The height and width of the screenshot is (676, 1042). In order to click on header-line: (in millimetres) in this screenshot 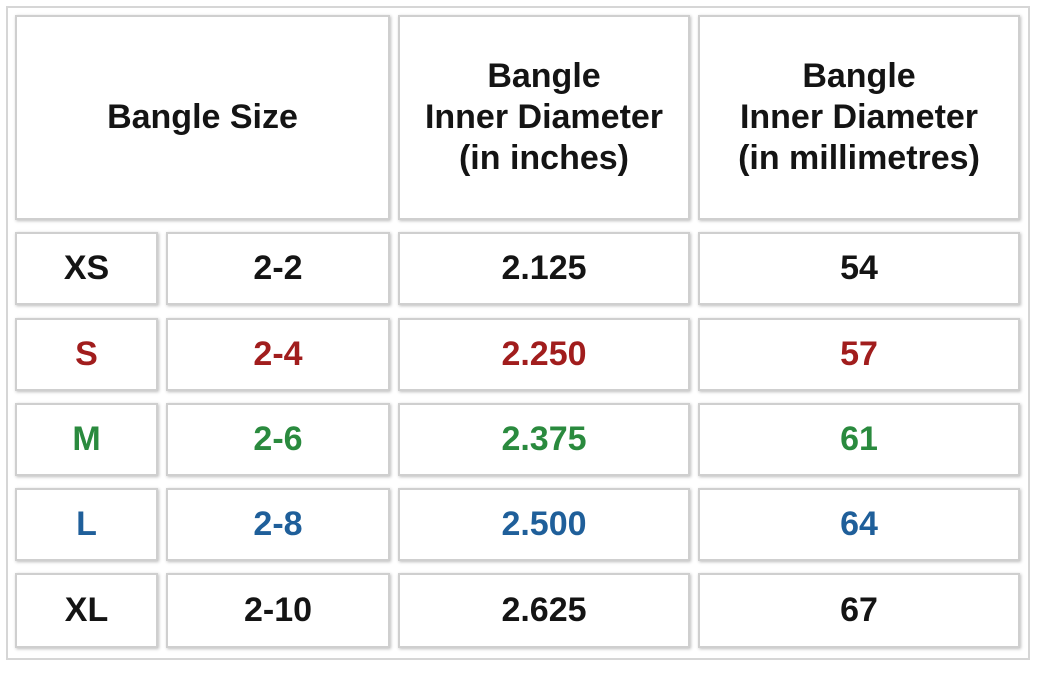, I will do `click(859, 157)`.